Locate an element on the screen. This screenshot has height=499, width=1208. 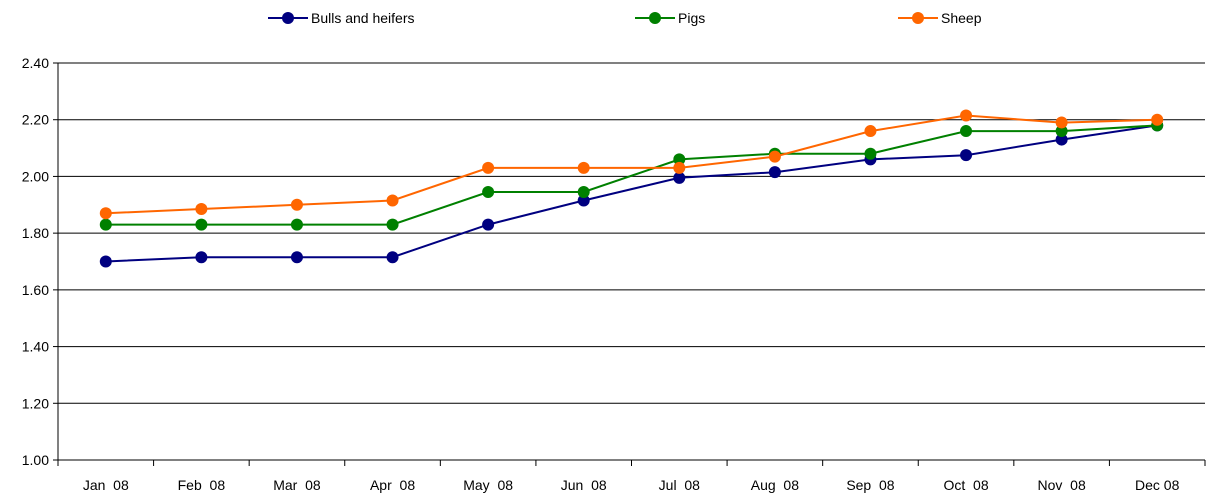
y-tick-label: 2.00 is located at coordinates (35, 176).